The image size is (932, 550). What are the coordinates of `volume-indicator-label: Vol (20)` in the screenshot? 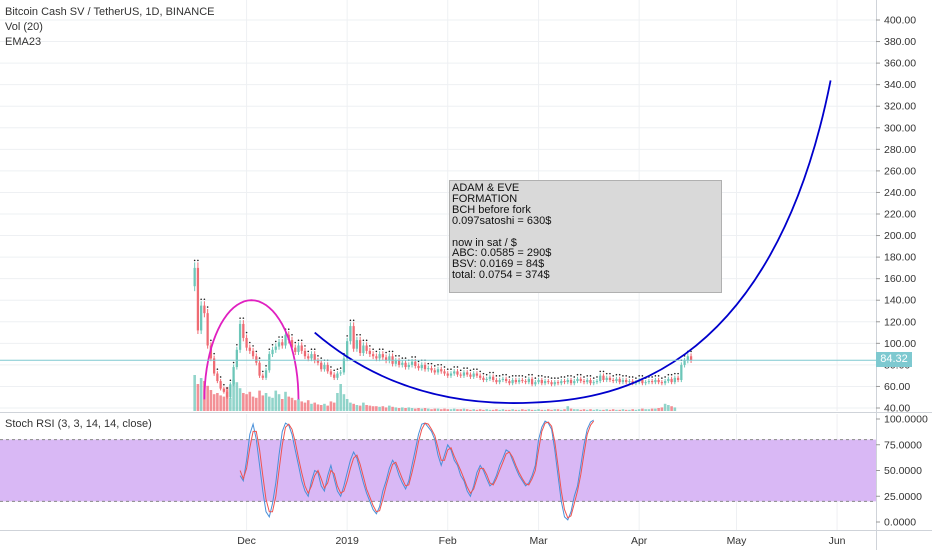 It's located at (24, 27).